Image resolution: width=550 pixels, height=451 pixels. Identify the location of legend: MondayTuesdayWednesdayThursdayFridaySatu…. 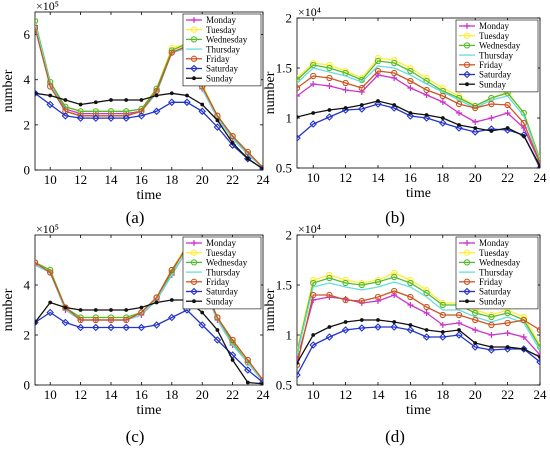
(497, 273).